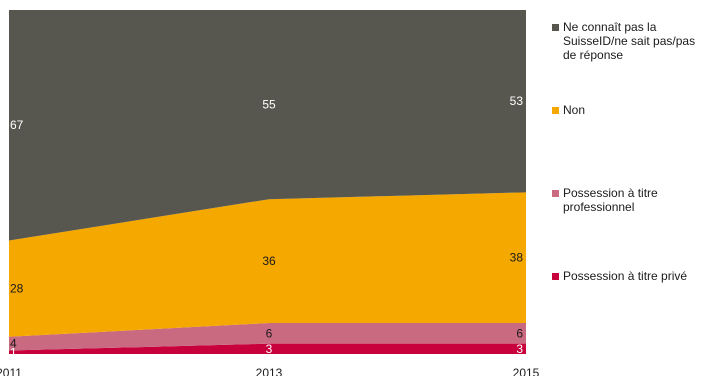  What do you see at coordinates (17, 289) in the screenshot?
I see `data-label-non-2011: 28` at bounding box center [17, 289].